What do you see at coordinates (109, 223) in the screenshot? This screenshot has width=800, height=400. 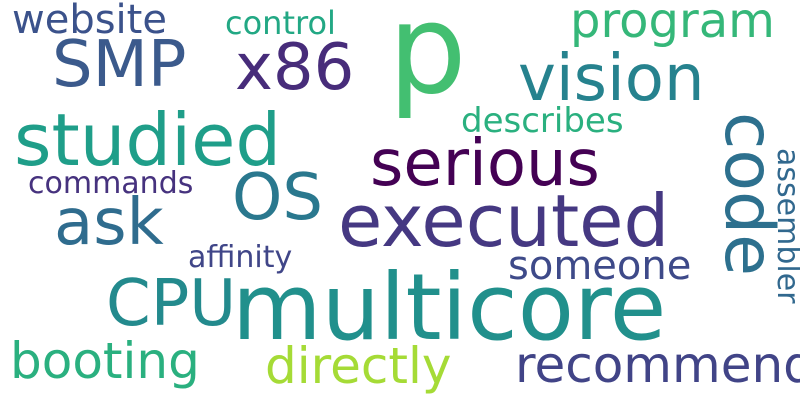 I see `word-ask: ask` at bounding box center [109, 223].